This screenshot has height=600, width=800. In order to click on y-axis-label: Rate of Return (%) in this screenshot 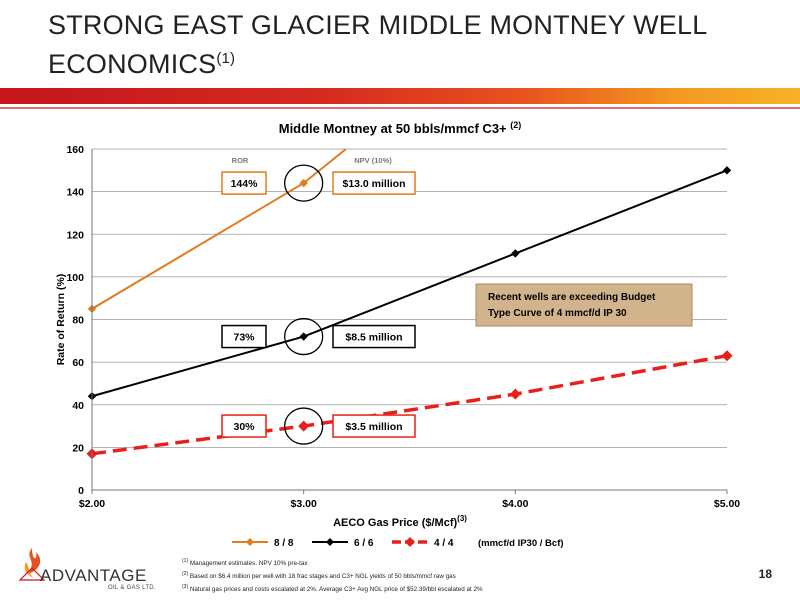, I will do `click(61, 320)`.